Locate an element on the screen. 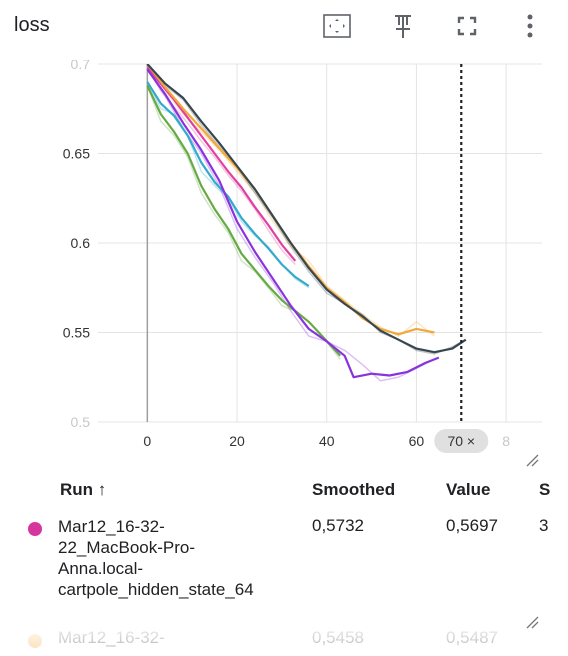 The image size is (568, 656). more-options-button is located at coordinates (530, 26).